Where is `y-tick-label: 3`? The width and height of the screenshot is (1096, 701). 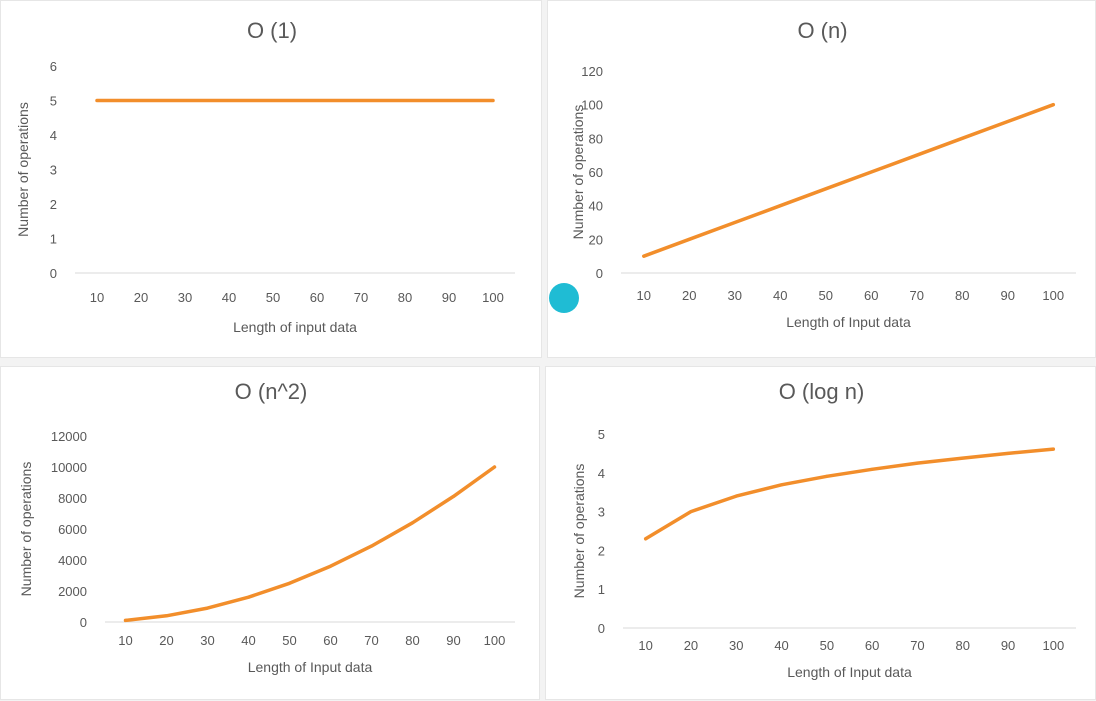 y-tick-label: 3 is located at coordinates (601, 512).